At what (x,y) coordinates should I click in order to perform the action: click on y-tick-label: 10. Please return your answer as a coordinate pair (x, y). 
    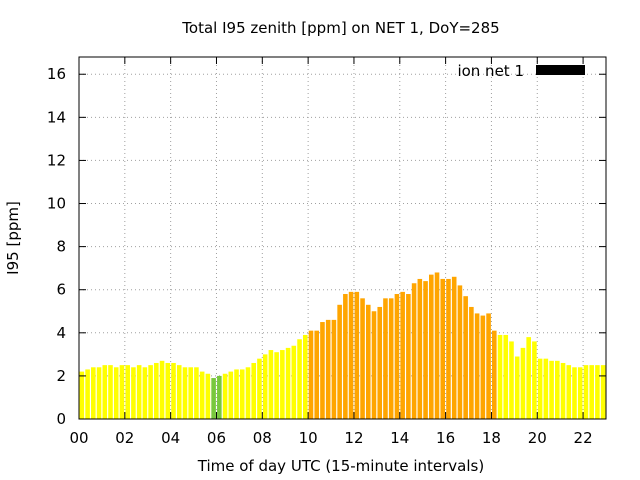
    Looking at the image, I should click on (56, 204).